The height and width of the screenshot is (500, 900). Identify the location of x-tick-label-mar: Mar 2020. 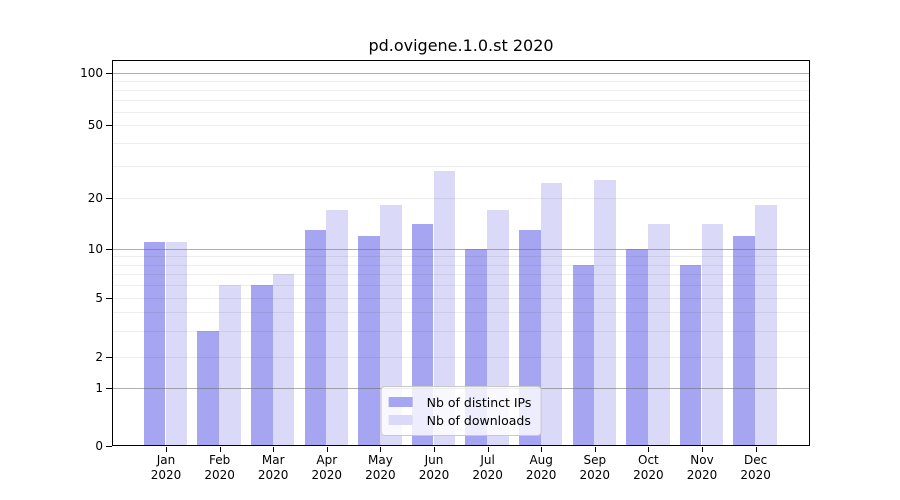
(273, 468).